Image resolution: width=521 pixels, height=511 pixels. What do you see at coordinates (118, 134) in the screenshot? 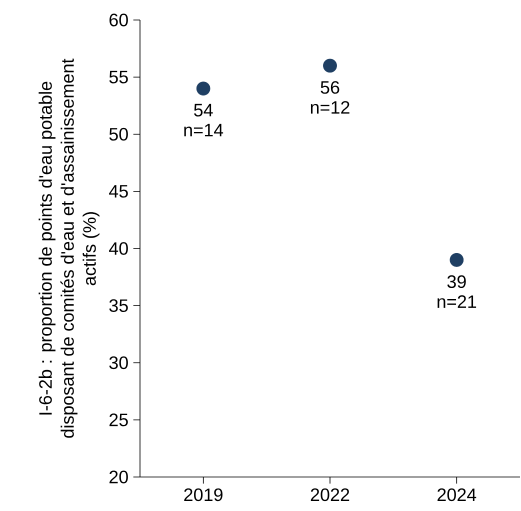
I see `y-tick-label: 50` at bounding box center [118, 134].